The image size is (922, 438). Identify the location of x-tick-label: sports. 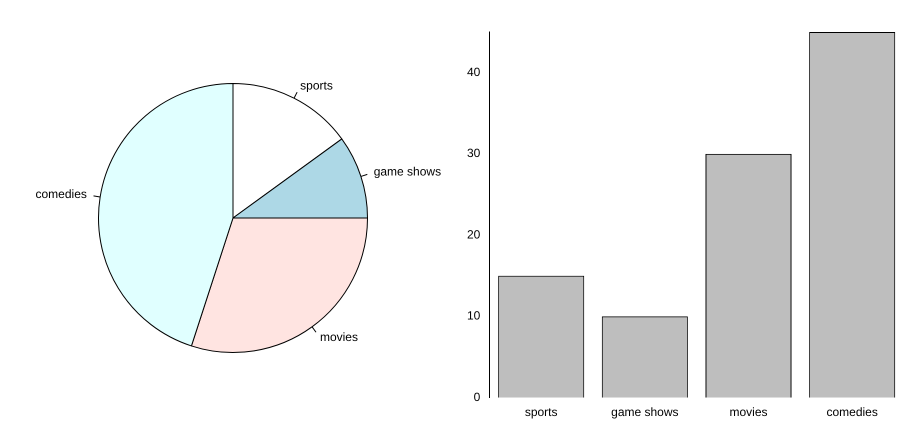
(541, 412).